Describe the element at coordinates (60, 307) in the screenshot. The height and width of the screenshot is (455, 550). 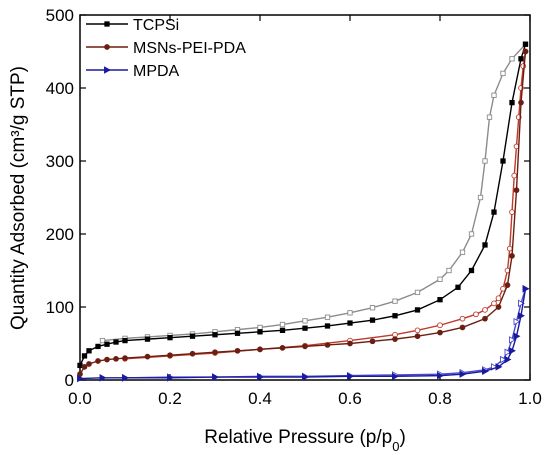
I see `y-tick-label: 100` at that location.